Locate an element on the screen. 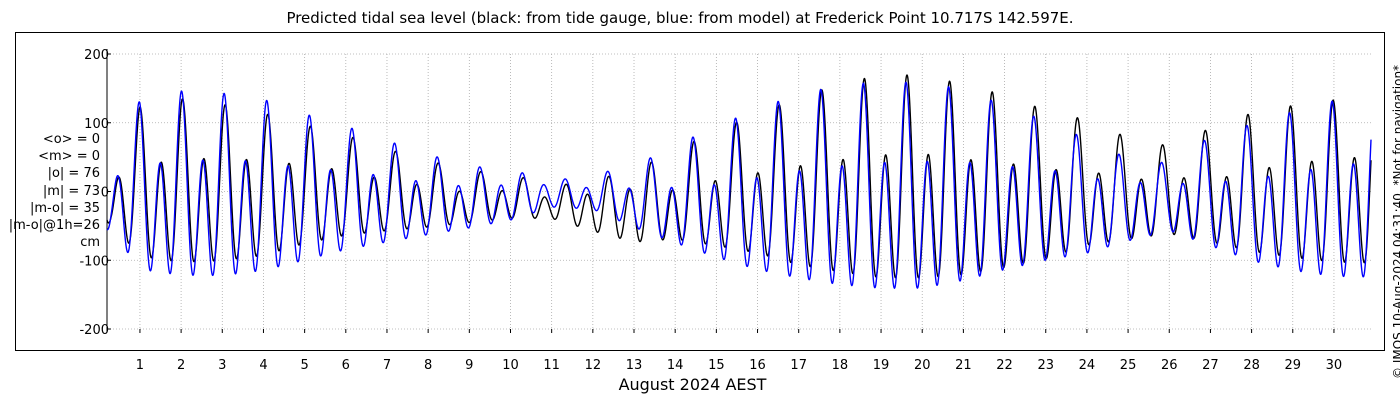 This screenshot has height=400, width=1400. x-tick-label: 17 is located at coordinates (798, 365).